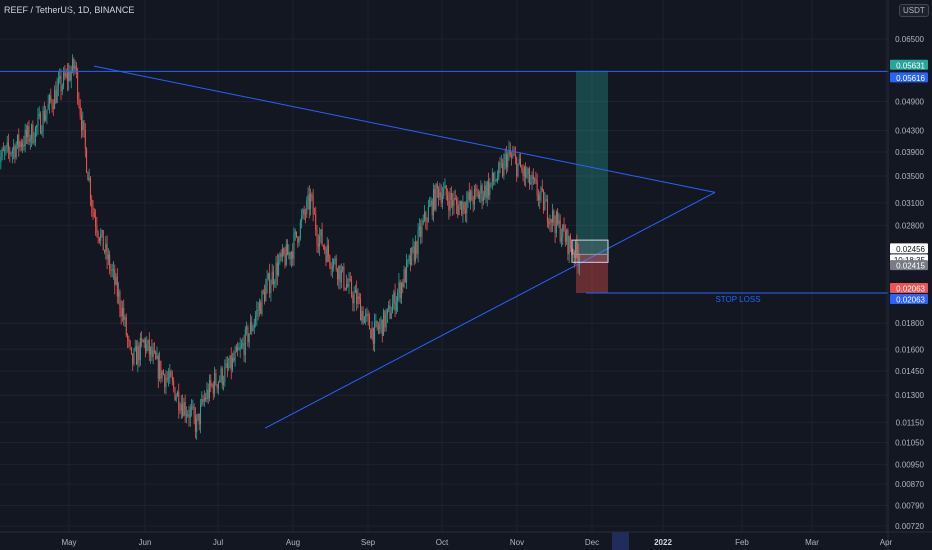 This screenshot has width=932, height=550. What do you see at coordinates (590, 251) in the screenshot?
I see `entry-box` at bounding box center [590, 251].